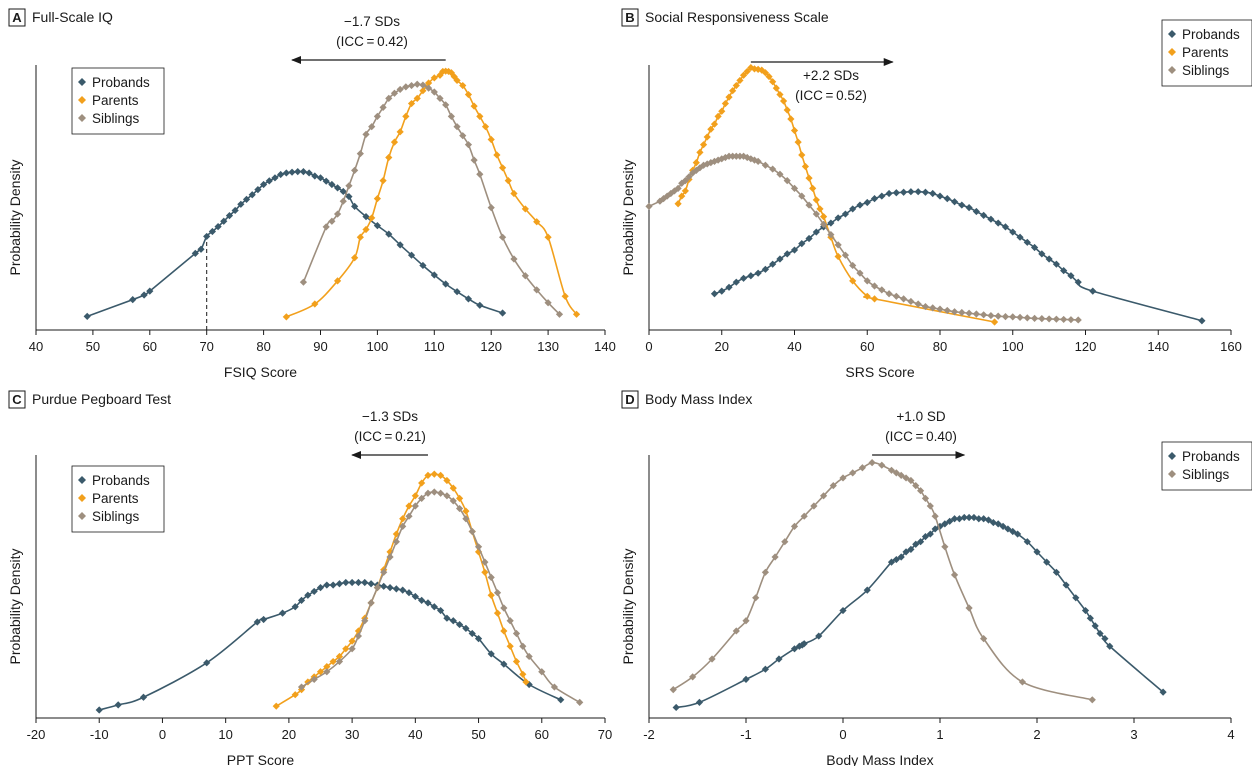  Describe the element at coordinates (401, 590) in the screenshot. I see `series-parents` at that location.